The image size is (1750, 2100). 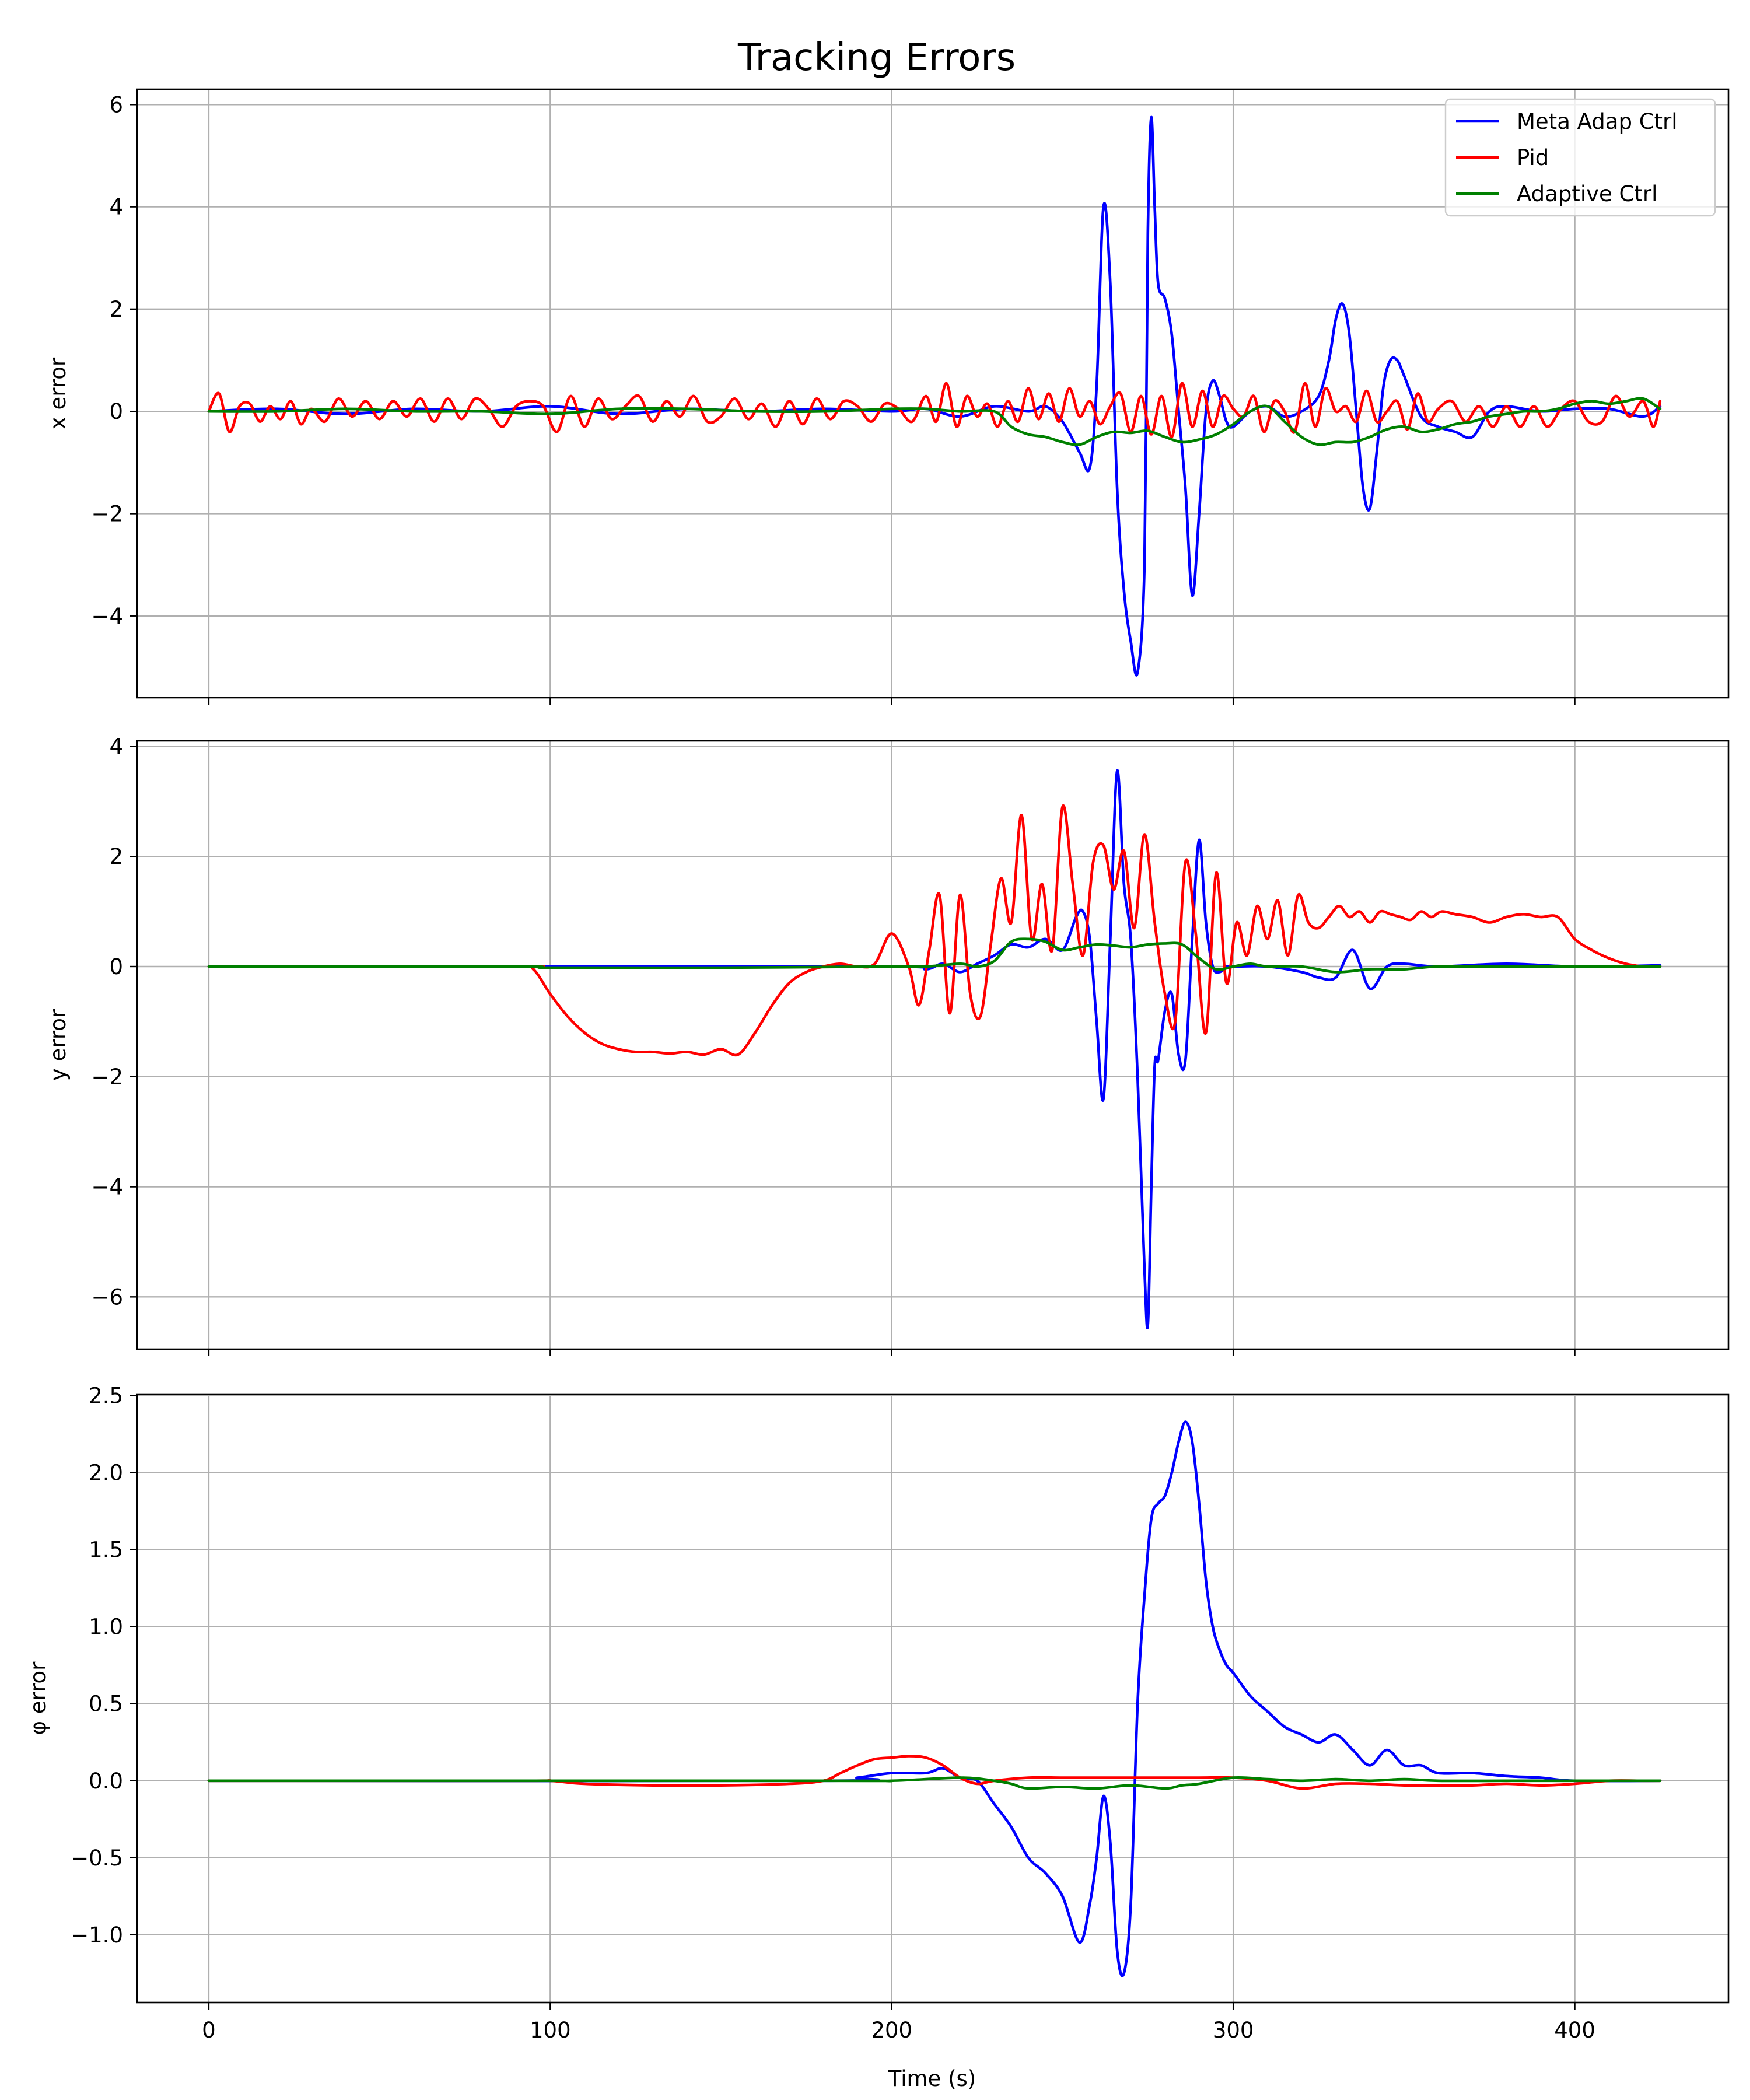 What do you see at coordinates (58, 393) in the screenshot?
I see `y-axis-label: x error` at bounding box center [58, 393].